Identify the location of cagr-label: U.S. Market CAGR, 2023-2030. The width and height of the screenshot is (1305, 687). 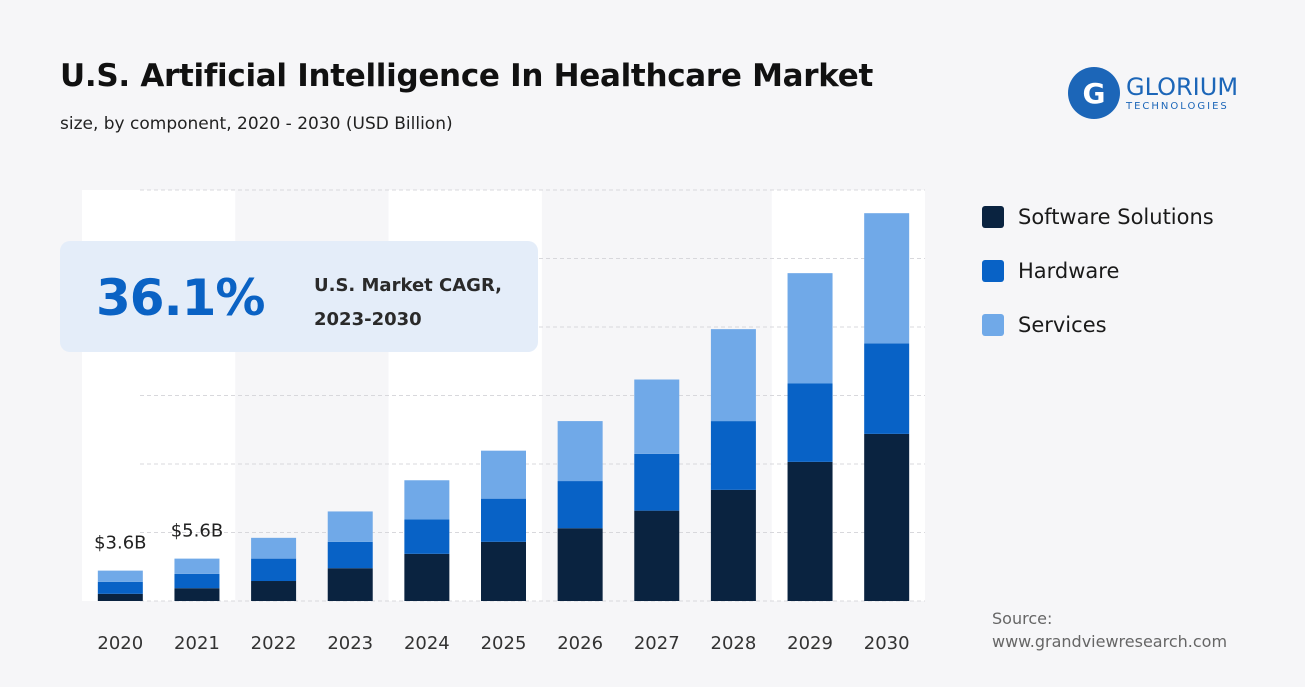
(414, 303).